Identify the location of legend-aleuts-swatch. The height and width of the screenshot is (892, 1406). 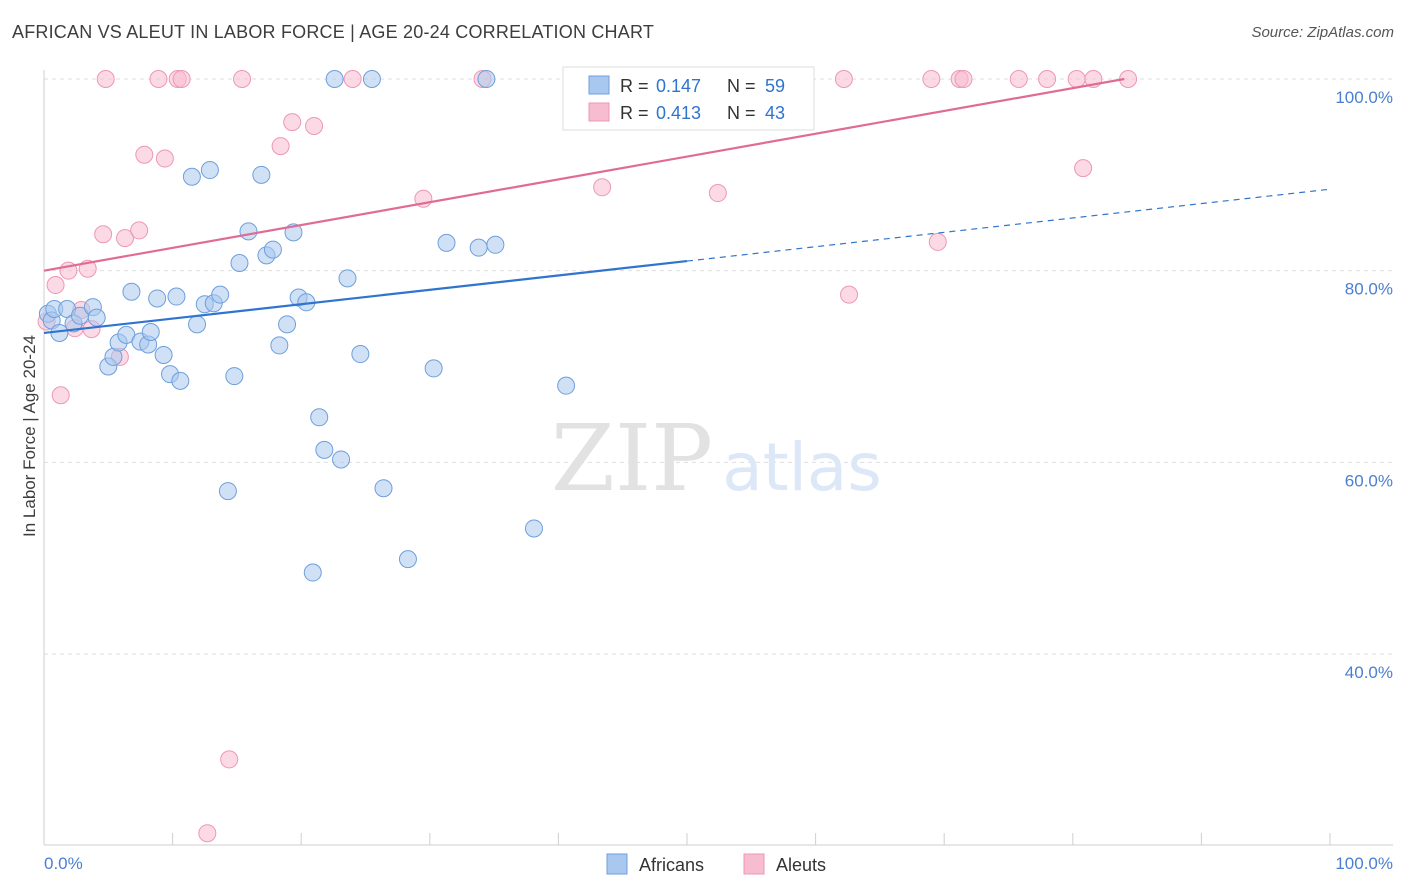
(754, 864).